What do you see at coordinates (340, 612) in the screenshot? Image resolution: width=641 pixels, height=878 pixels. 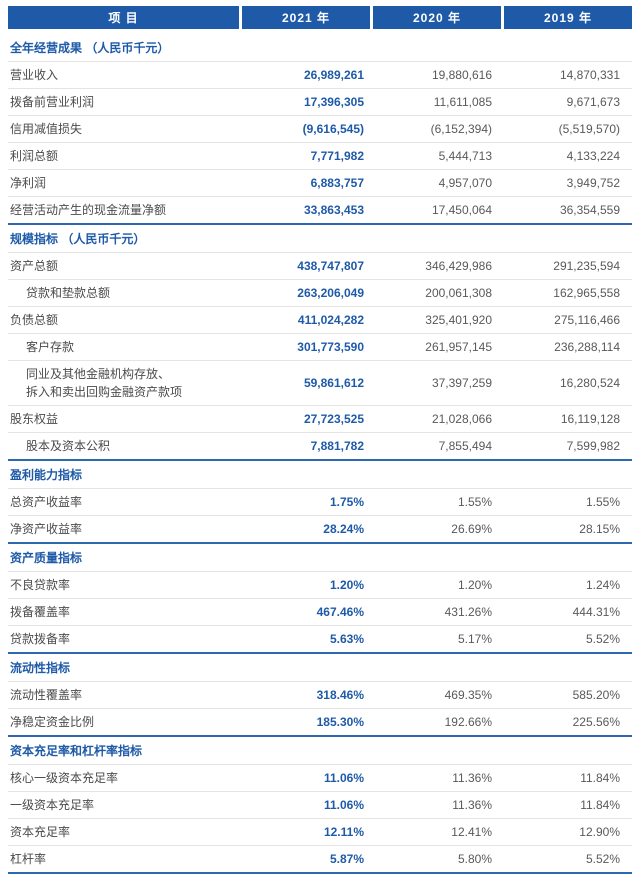 I see `value-2021: 467.46%` at bounding box center [340, 612].